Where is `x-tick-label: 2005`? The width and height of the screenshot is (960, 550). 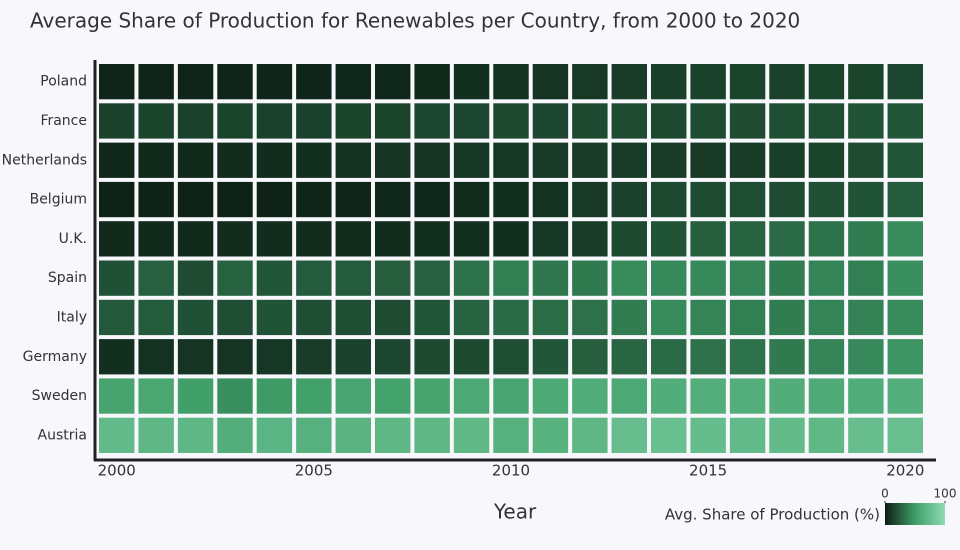 x-tick-label: 2005 is located at coordinates (314, 471).